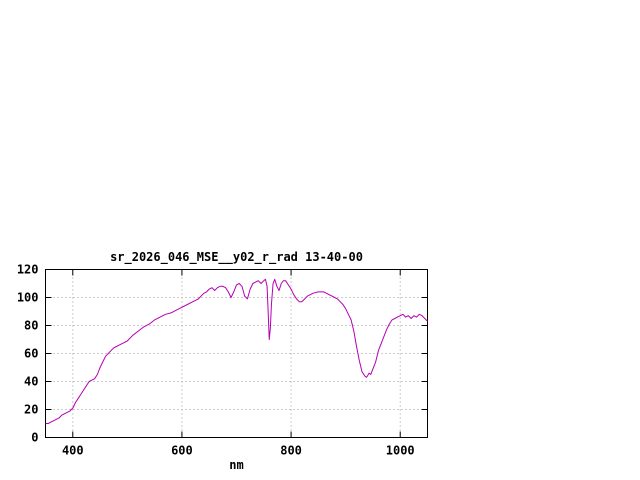 The height and width of the screenshot is (480, 640). What do you see at coordinates (31, 326) in the screenshot?
I see `y-tick-label: 80` at bounding box center [31, 326].